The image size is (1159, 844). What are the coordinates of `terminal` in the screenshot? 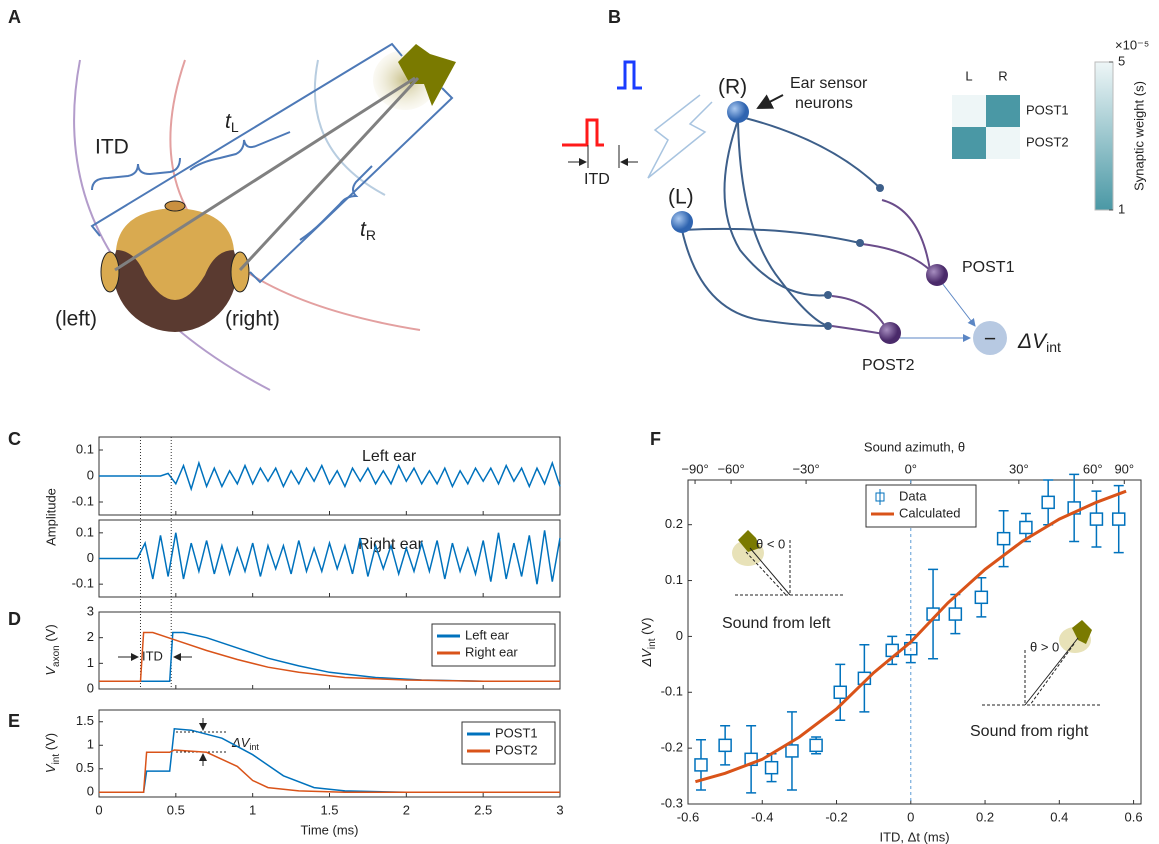 It's located at (860, 243).